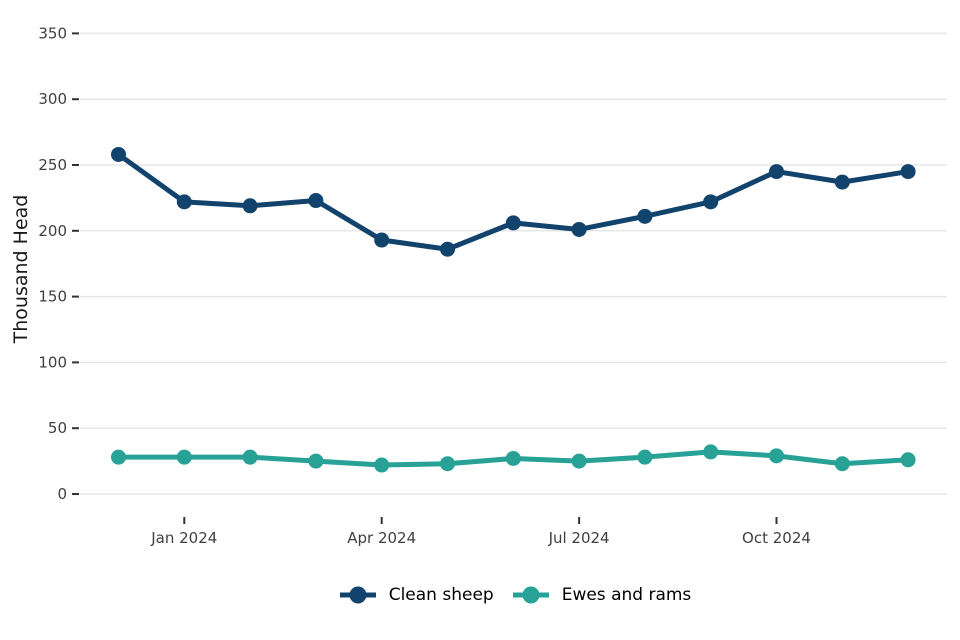 The width and height of the screenshot is (960, 640). Describe the element at coordinates (52, 165) in the screenshot. I see `y-tick-label: 250` at that location.